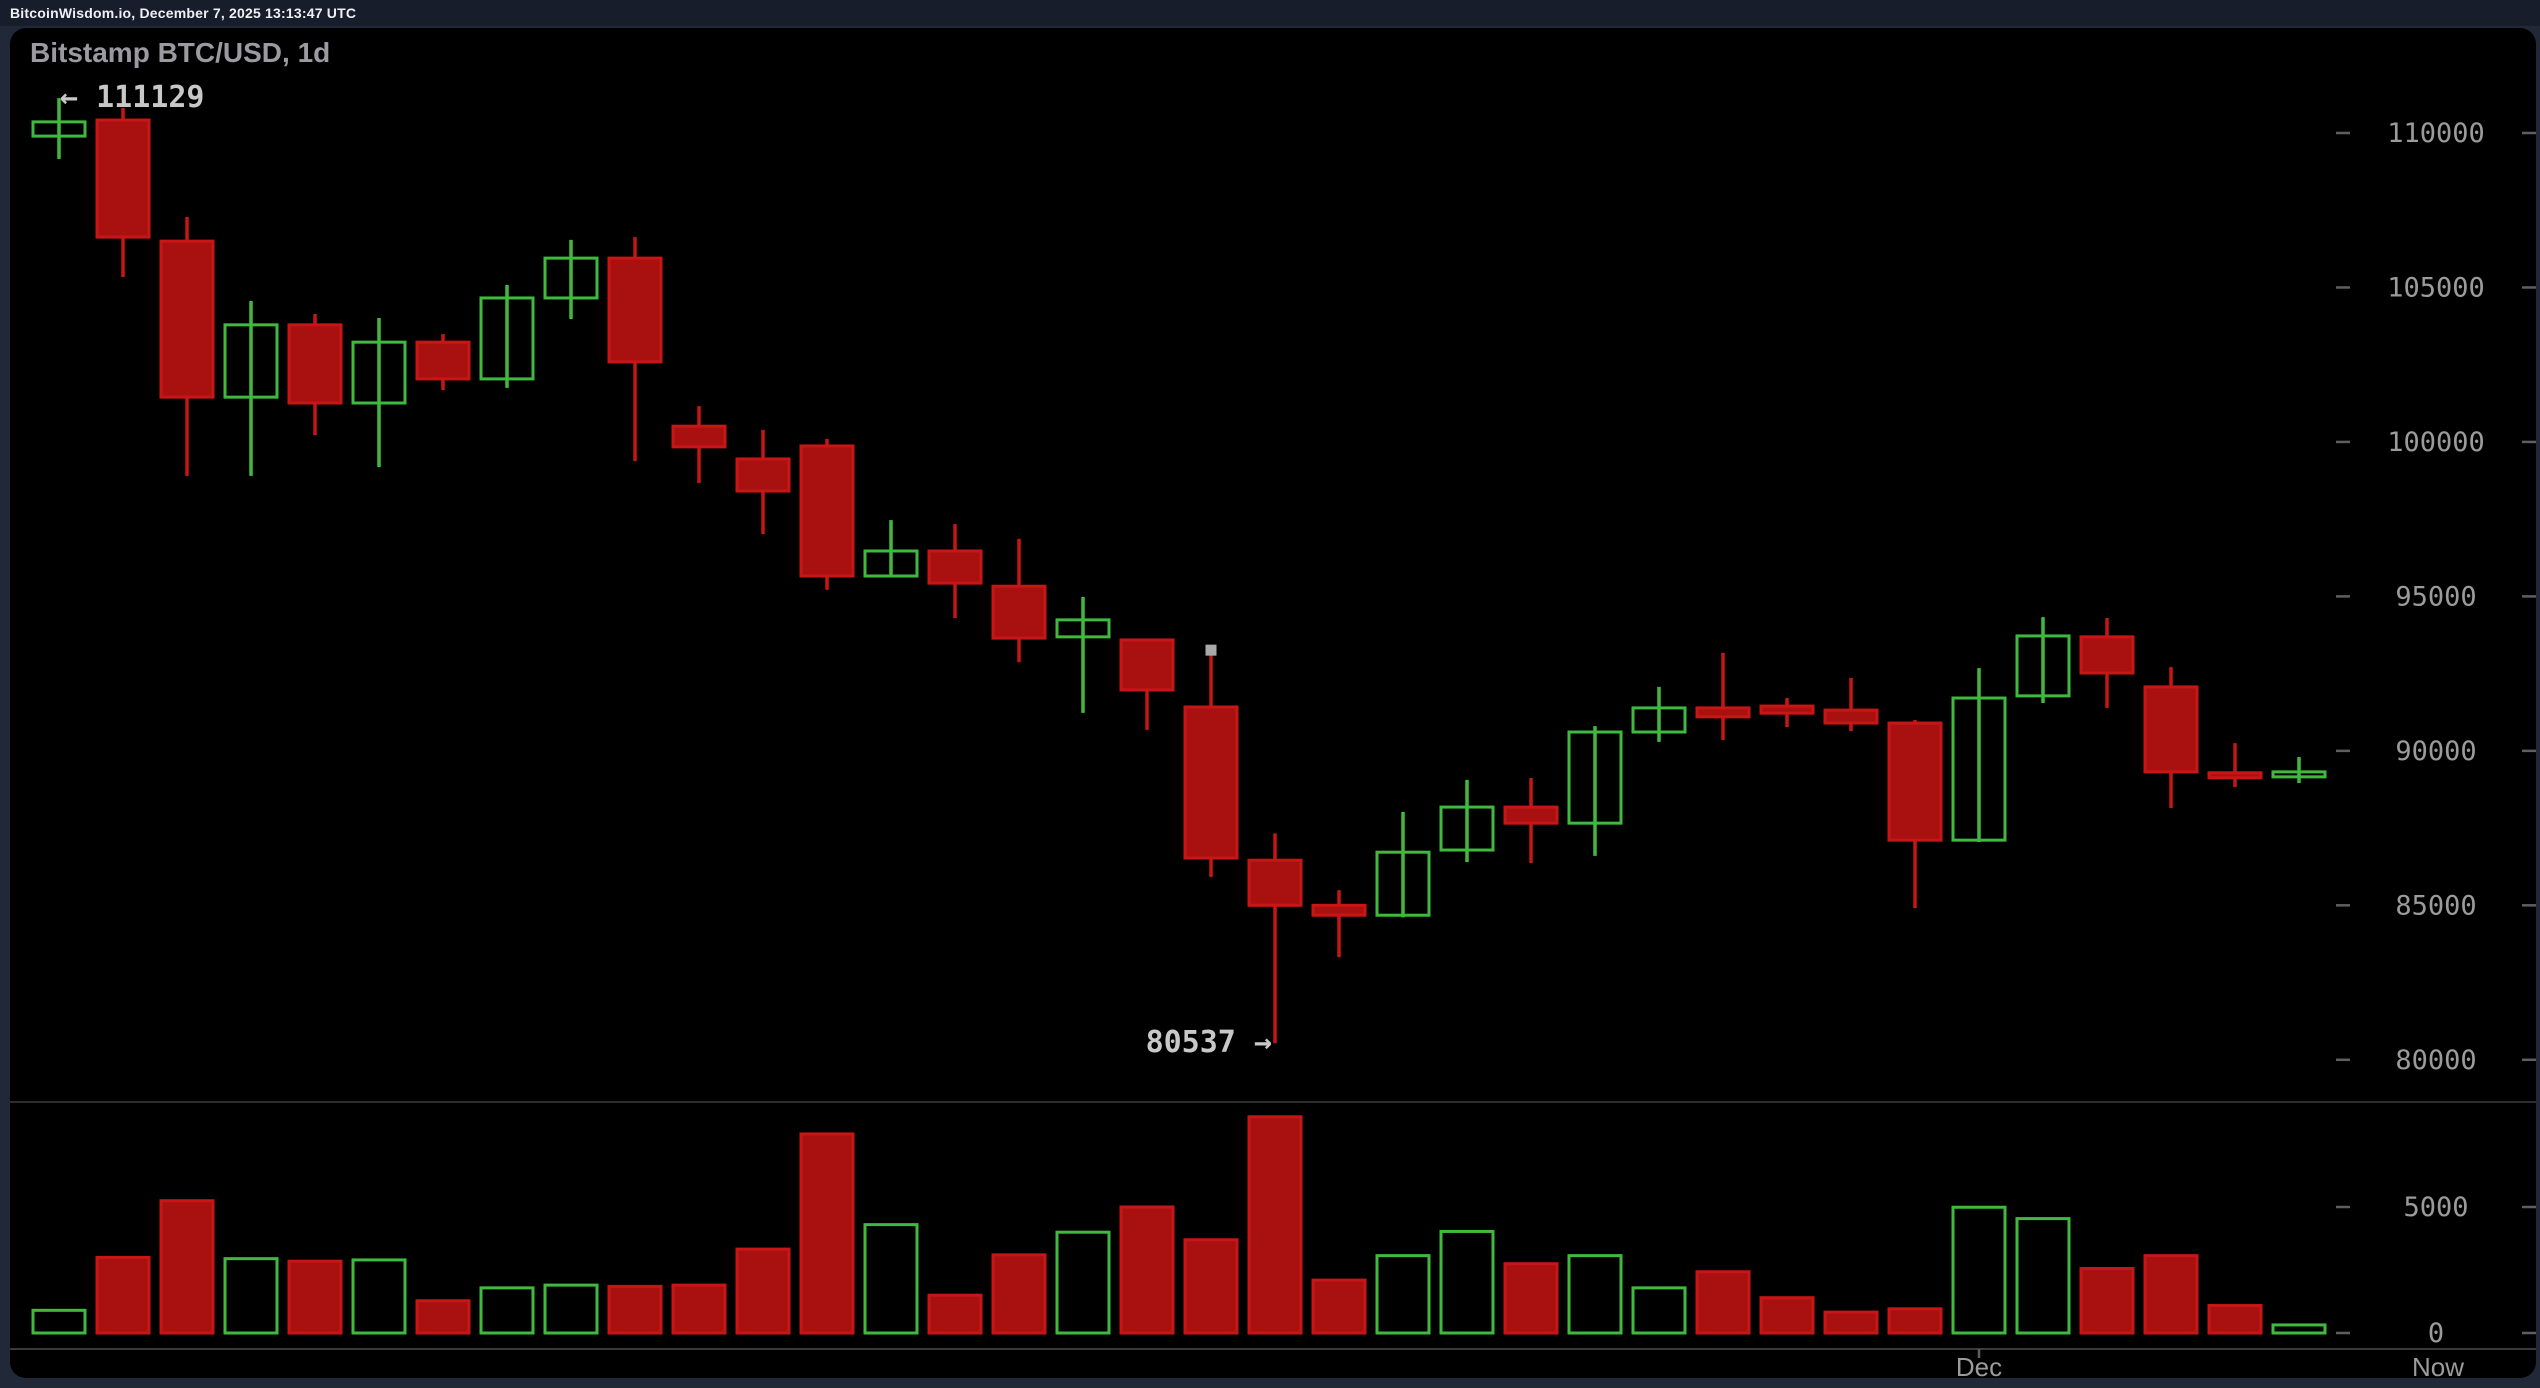  What do you see at coordinates (1209, 1042) in the screenshot?
I see `session-low-label: 80537 →` at bounding box center [1209, 1042].